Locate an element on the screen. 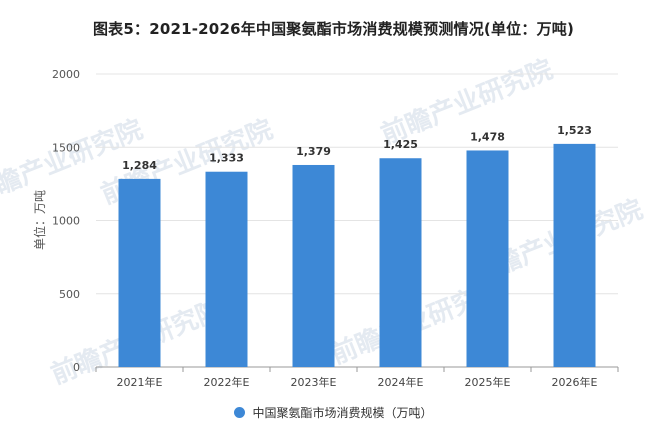 Image resolution: width=667 pixels, height=433 pixels. legend: 中国聚氨酯市场消费规模（万吨） is located at coordinates (333, 412).